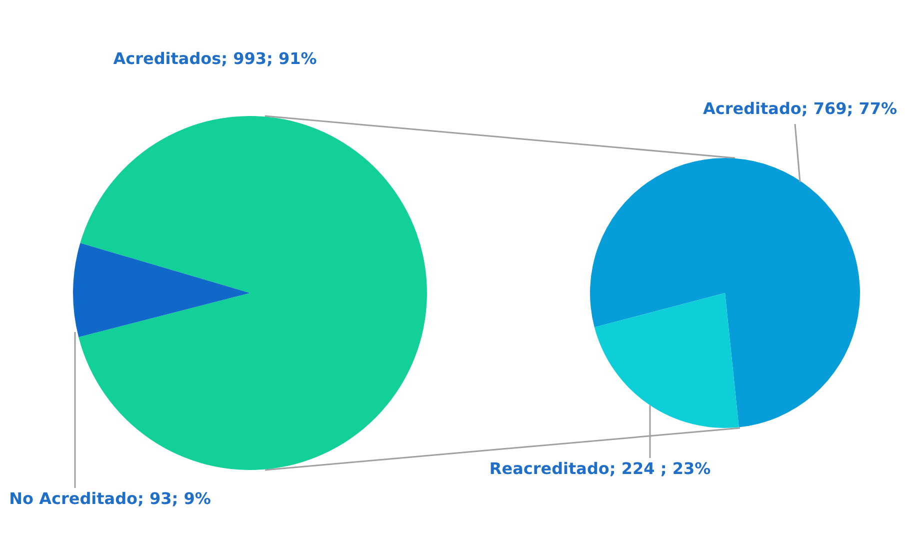 This screenshot has height=550, width=905. I want to click on slice-label: Acreditado; 769; 77%, so click(800, 108).